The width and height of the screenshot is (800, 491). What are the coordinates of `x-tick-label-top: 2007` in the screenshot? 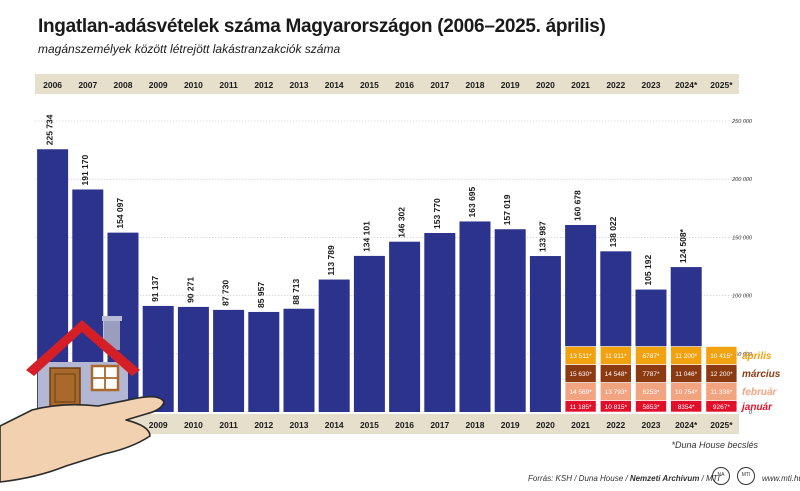 It's located at (87, 85).